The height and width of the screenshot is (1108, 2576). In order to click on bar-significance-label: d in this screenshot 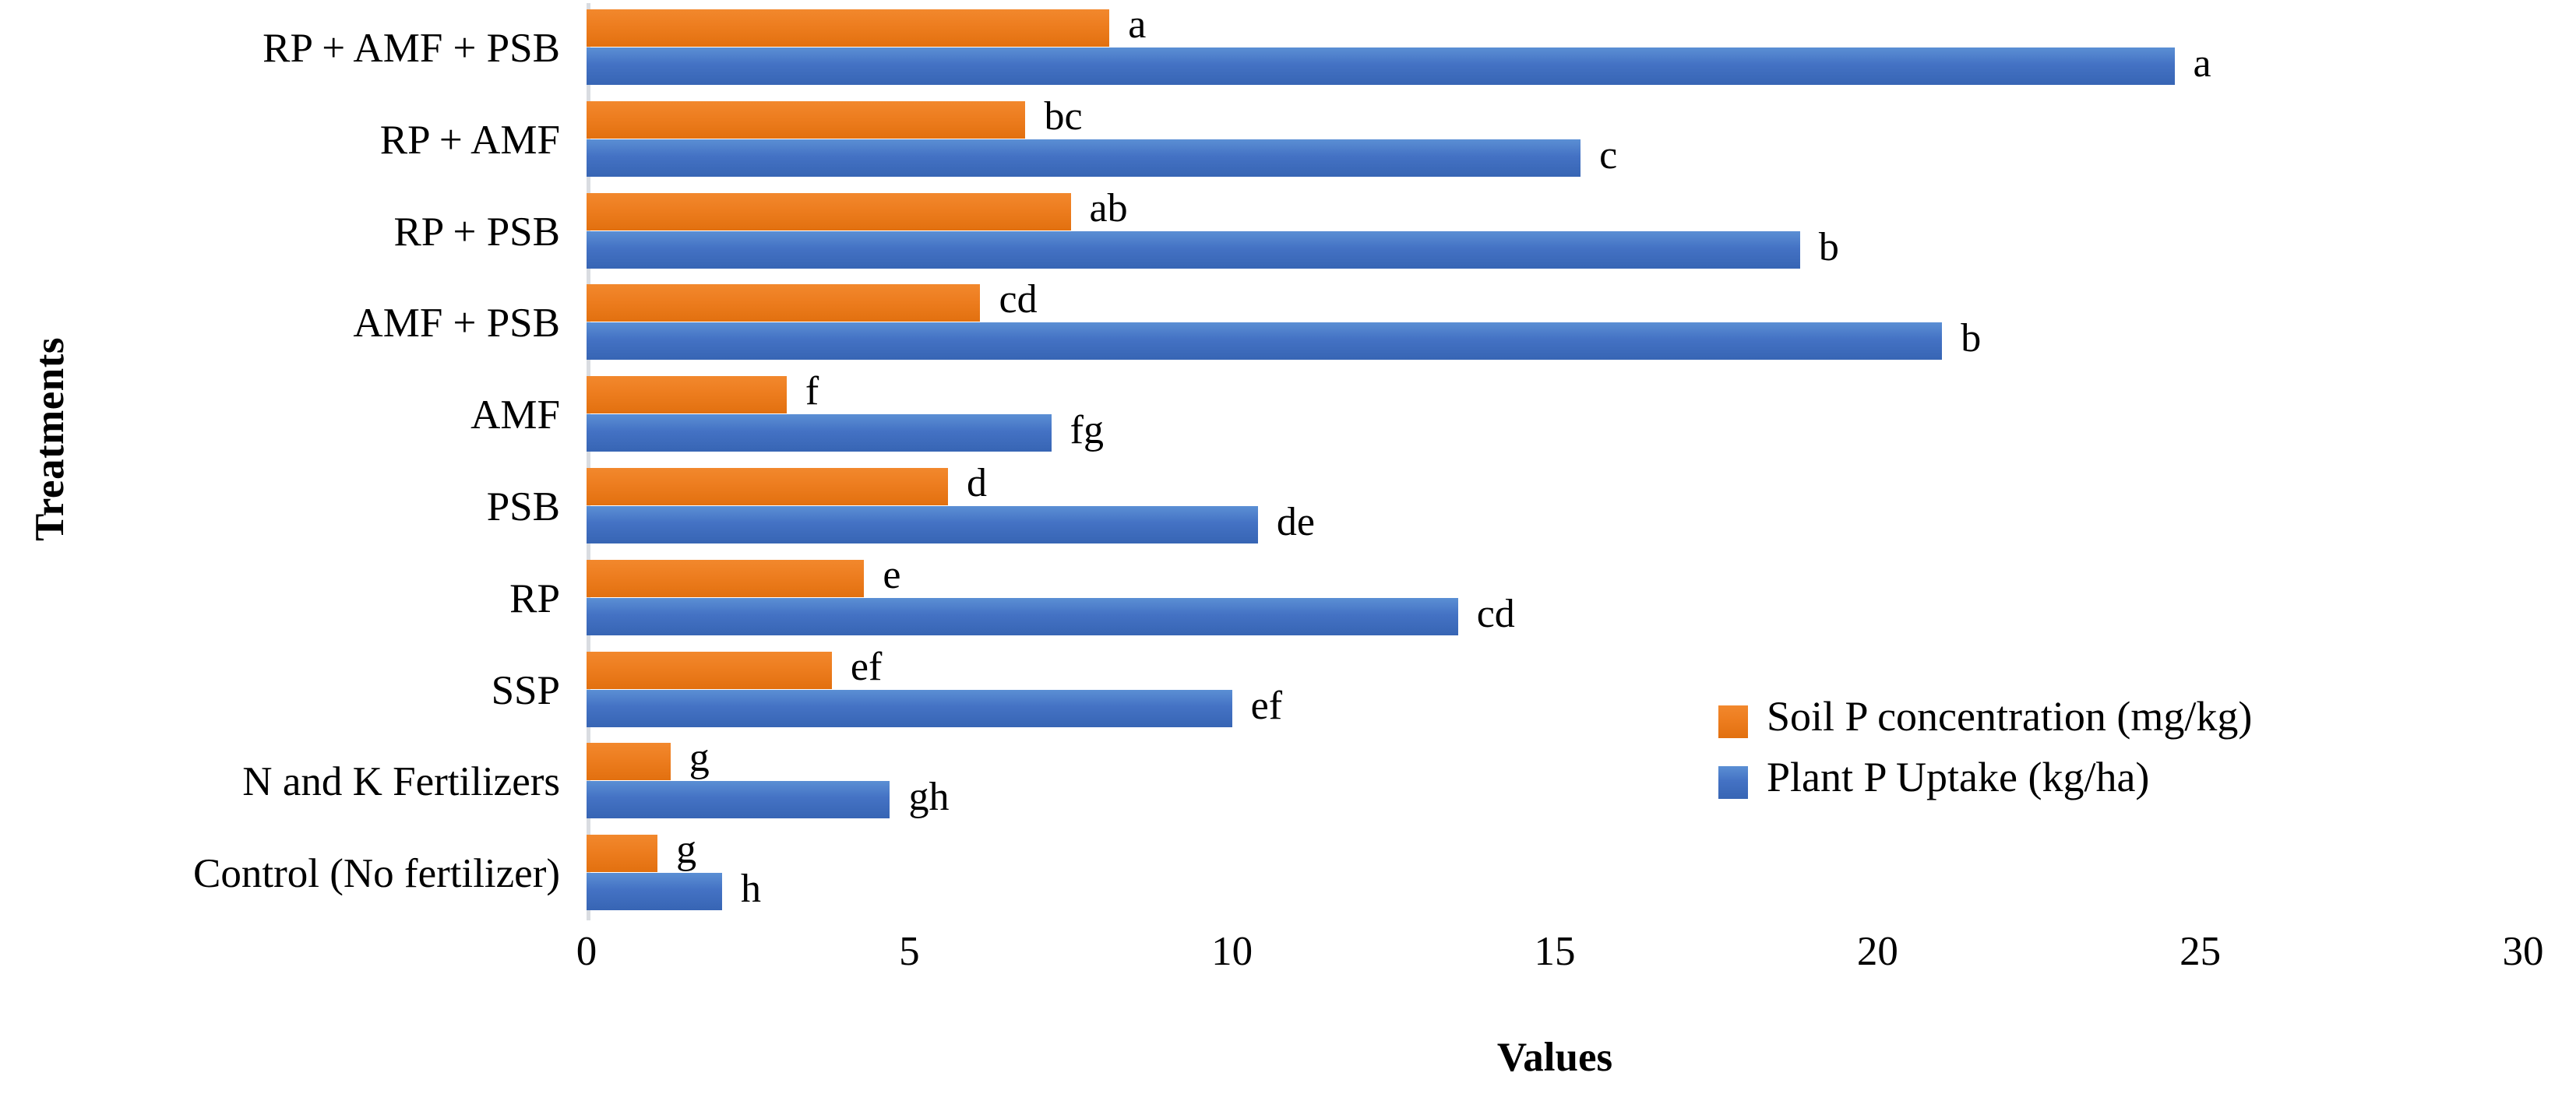, I will do `click(977, 483)`.